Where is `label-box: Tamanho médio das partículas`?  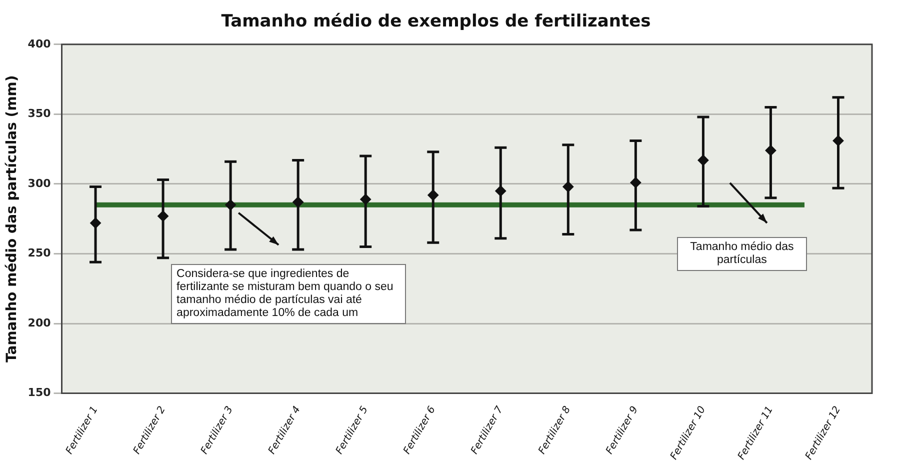
label-box: Tamanho médio das partículas is located at coordinates (741, 253).